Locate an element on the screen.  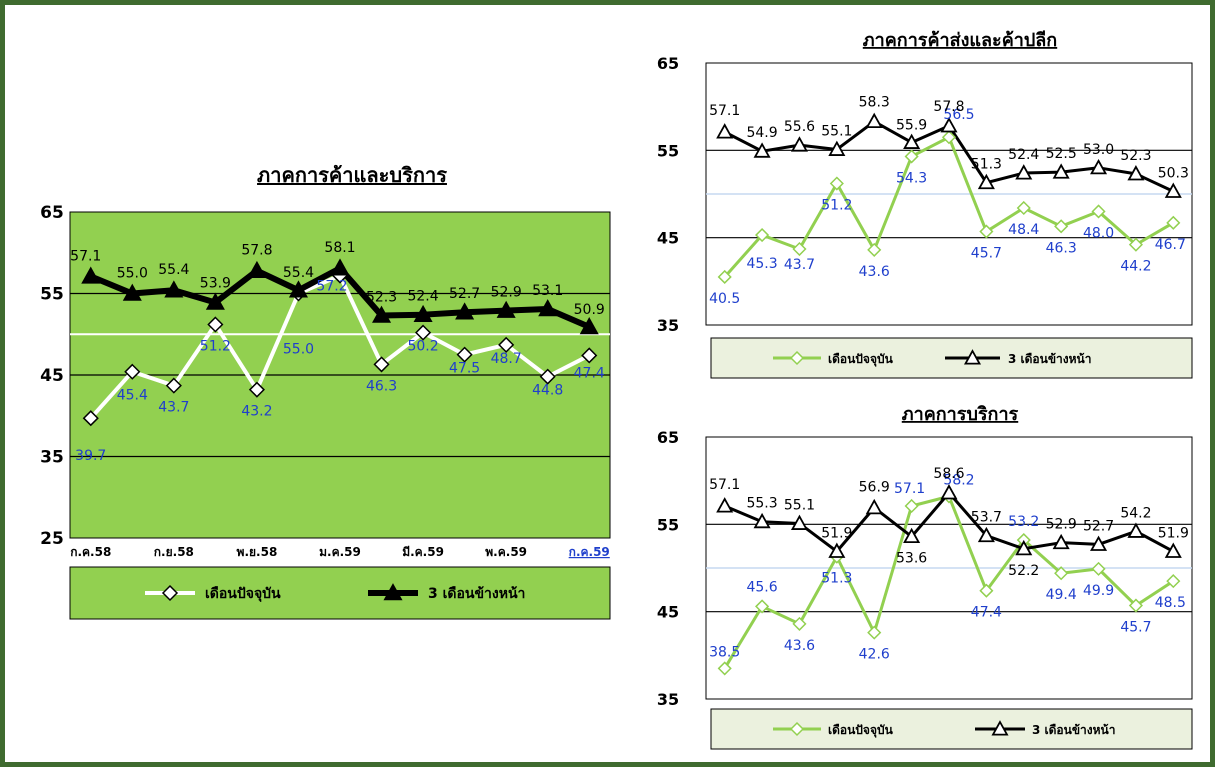
data-label: 48.0 is located at coordinates (1098, 233).